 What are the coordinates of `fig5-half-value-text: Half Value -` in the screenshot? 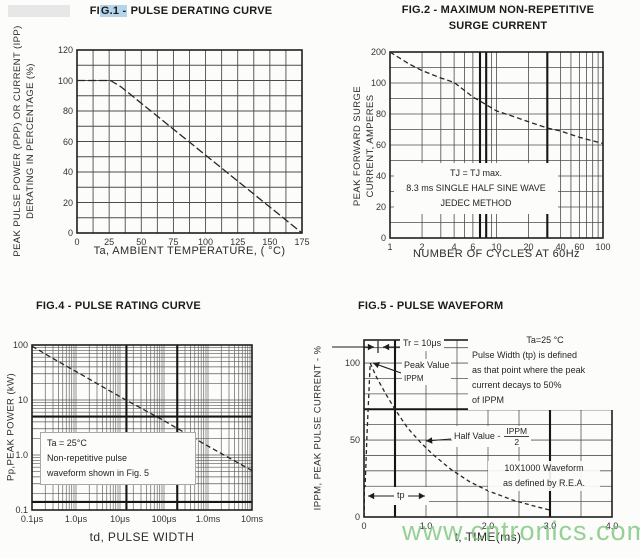 It's located at (477, 436).